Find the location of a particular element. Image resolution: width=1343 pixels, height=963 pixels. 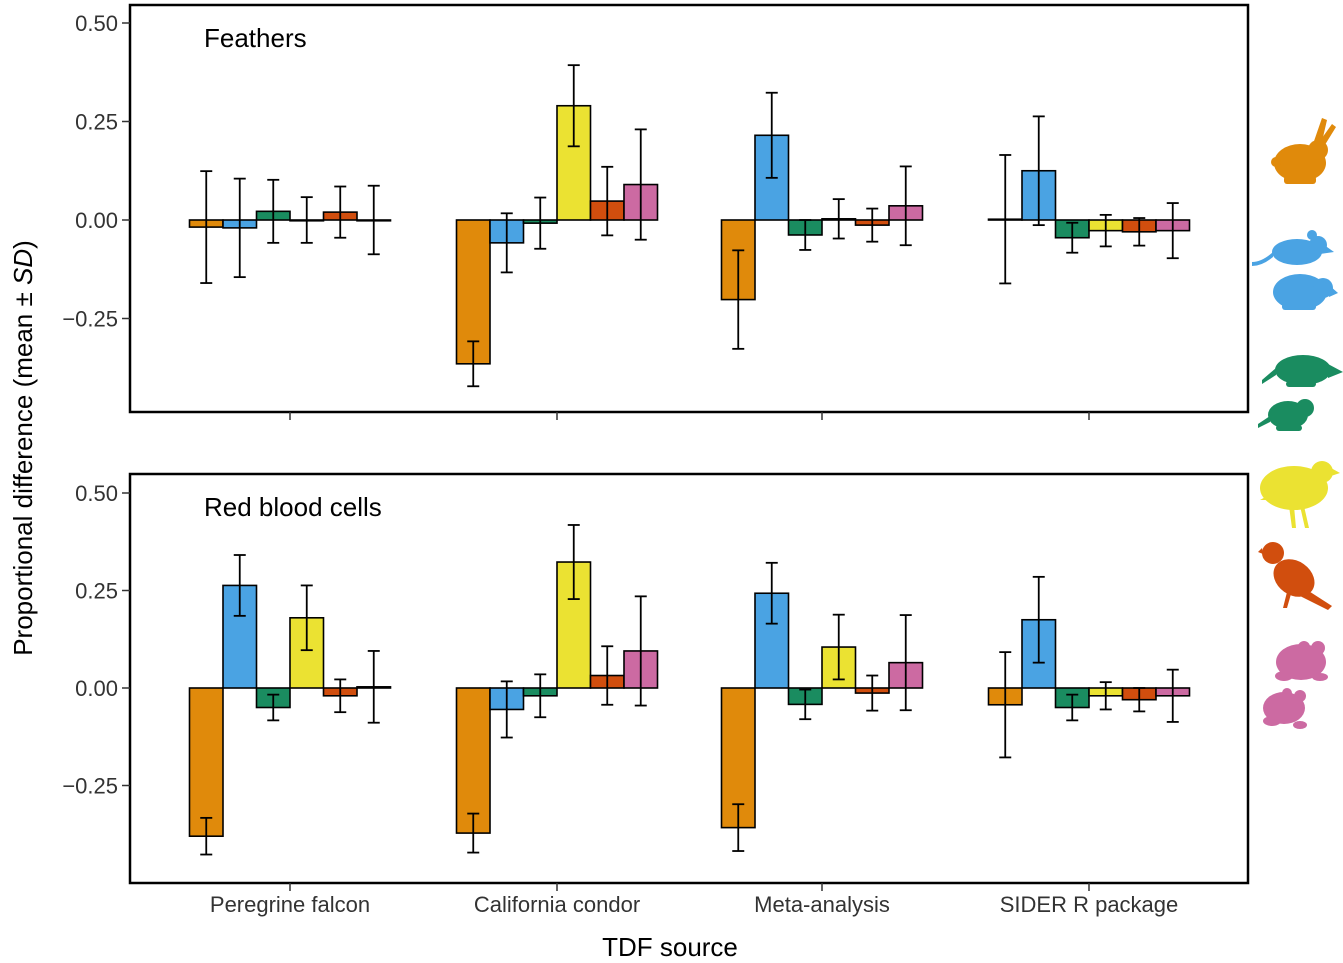

y-axis-title-suffix: ) is located at coordinates (23, 244).